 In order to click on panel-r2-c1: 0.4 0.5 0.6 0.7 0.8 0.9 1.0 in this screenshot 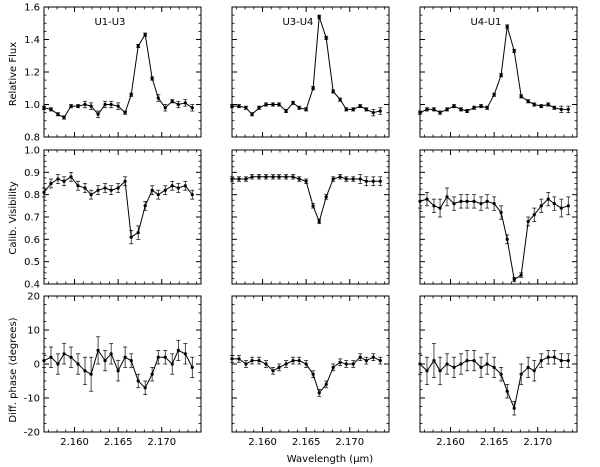, I will do `click(113, 218)`.